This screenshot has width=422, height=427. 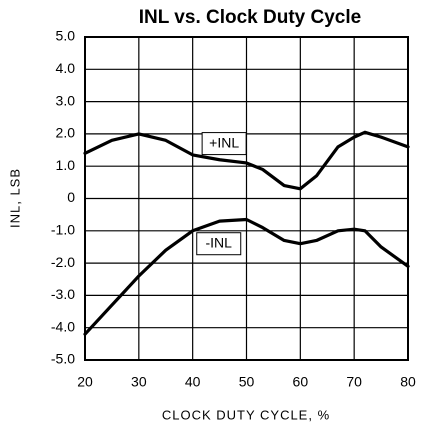 What do you see at coordinates (63, 230) in the screenshot?
I see `y-tick-label: -1.0` at bounding box center [63, 230].